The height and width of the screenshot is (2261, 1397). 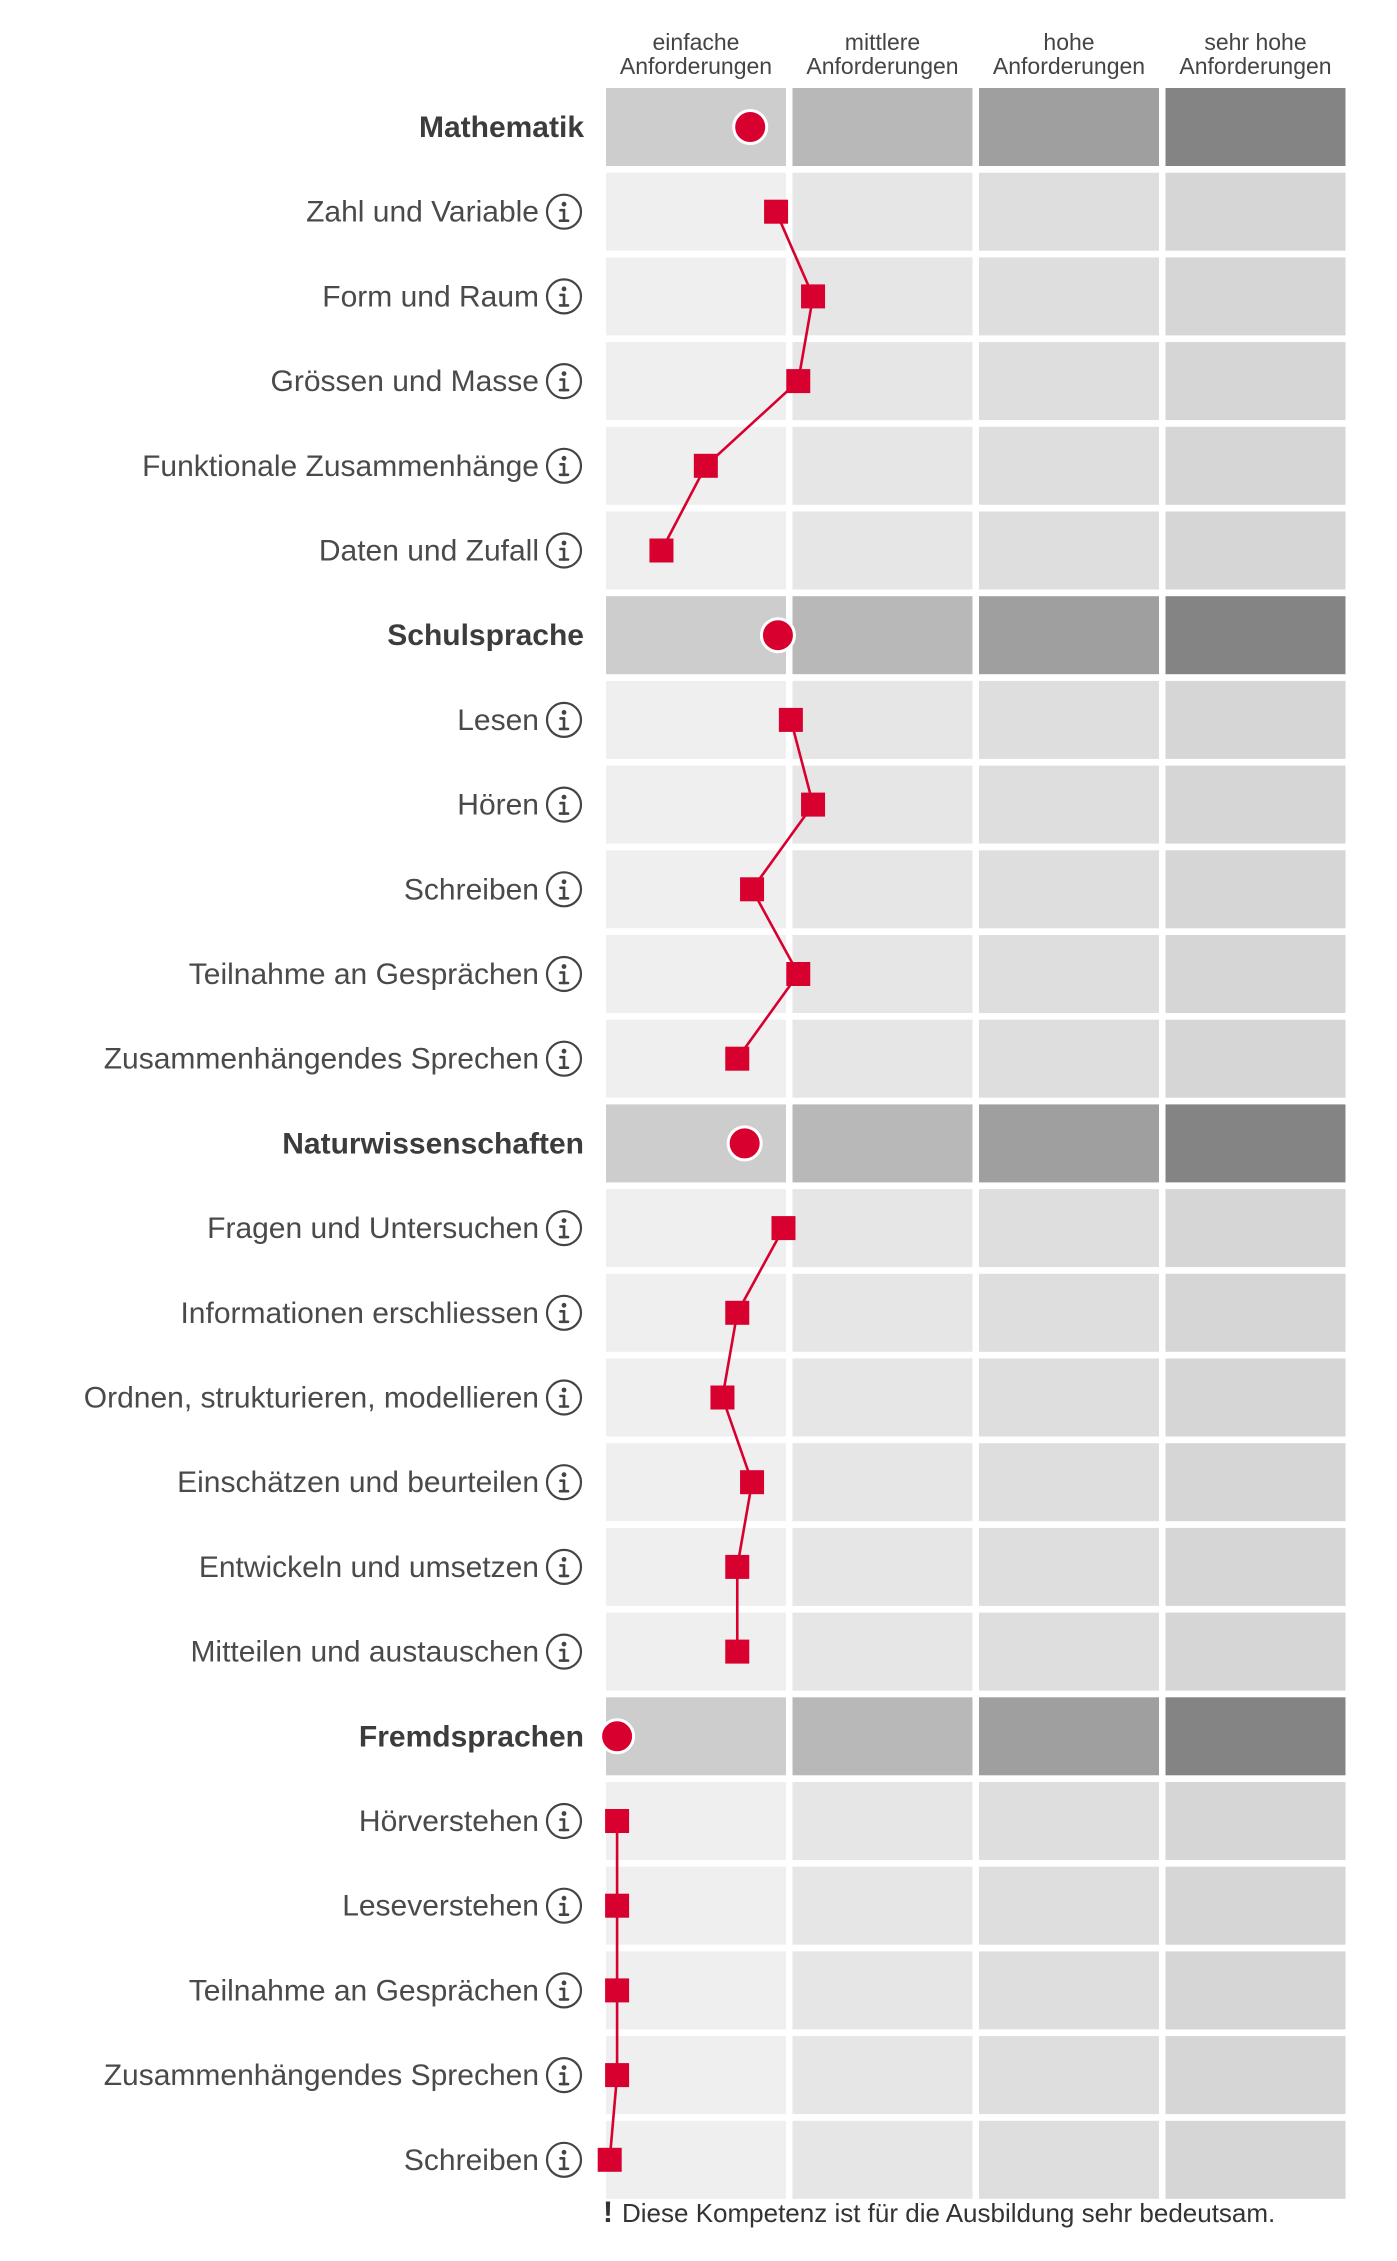 I want to click on competency-label: Form und Raum, so click(x=430, y=296).